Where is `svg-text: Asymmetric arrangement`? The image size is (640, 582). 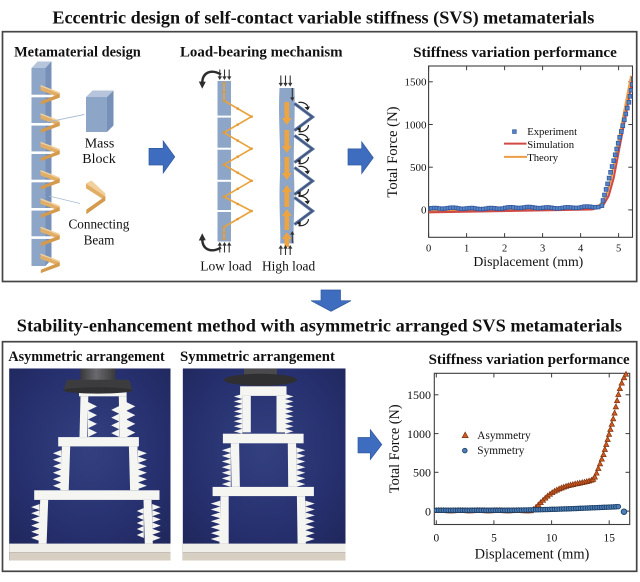 svg-text: Asymmetric arrangement is located at coordinates (86, 357).